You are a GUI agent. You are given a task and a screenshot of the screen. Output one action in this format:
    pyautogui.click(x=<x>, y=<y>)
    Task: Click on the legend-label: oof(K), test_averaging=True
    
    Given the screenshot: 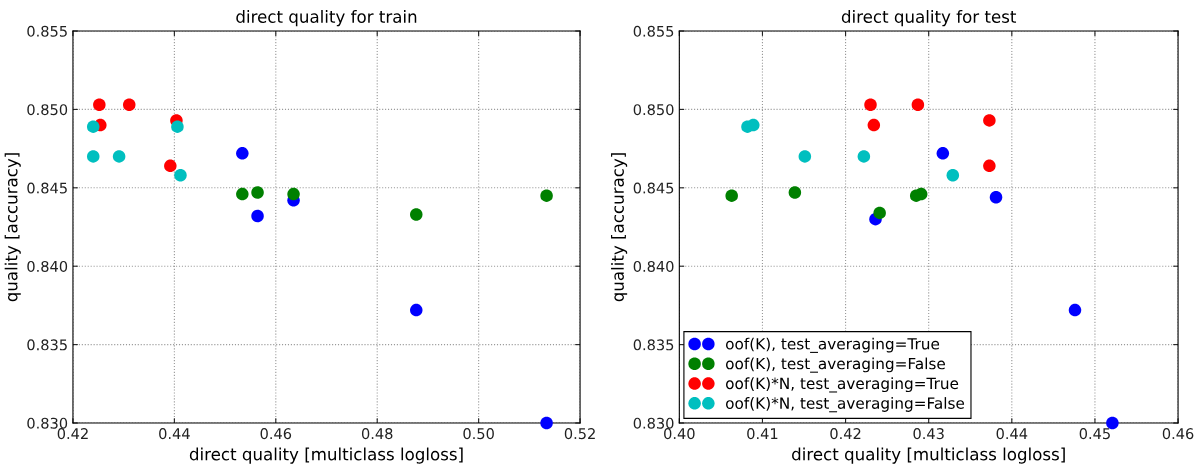 What is the action you would take?
    pyautogui.click(x=833, y=345)
    